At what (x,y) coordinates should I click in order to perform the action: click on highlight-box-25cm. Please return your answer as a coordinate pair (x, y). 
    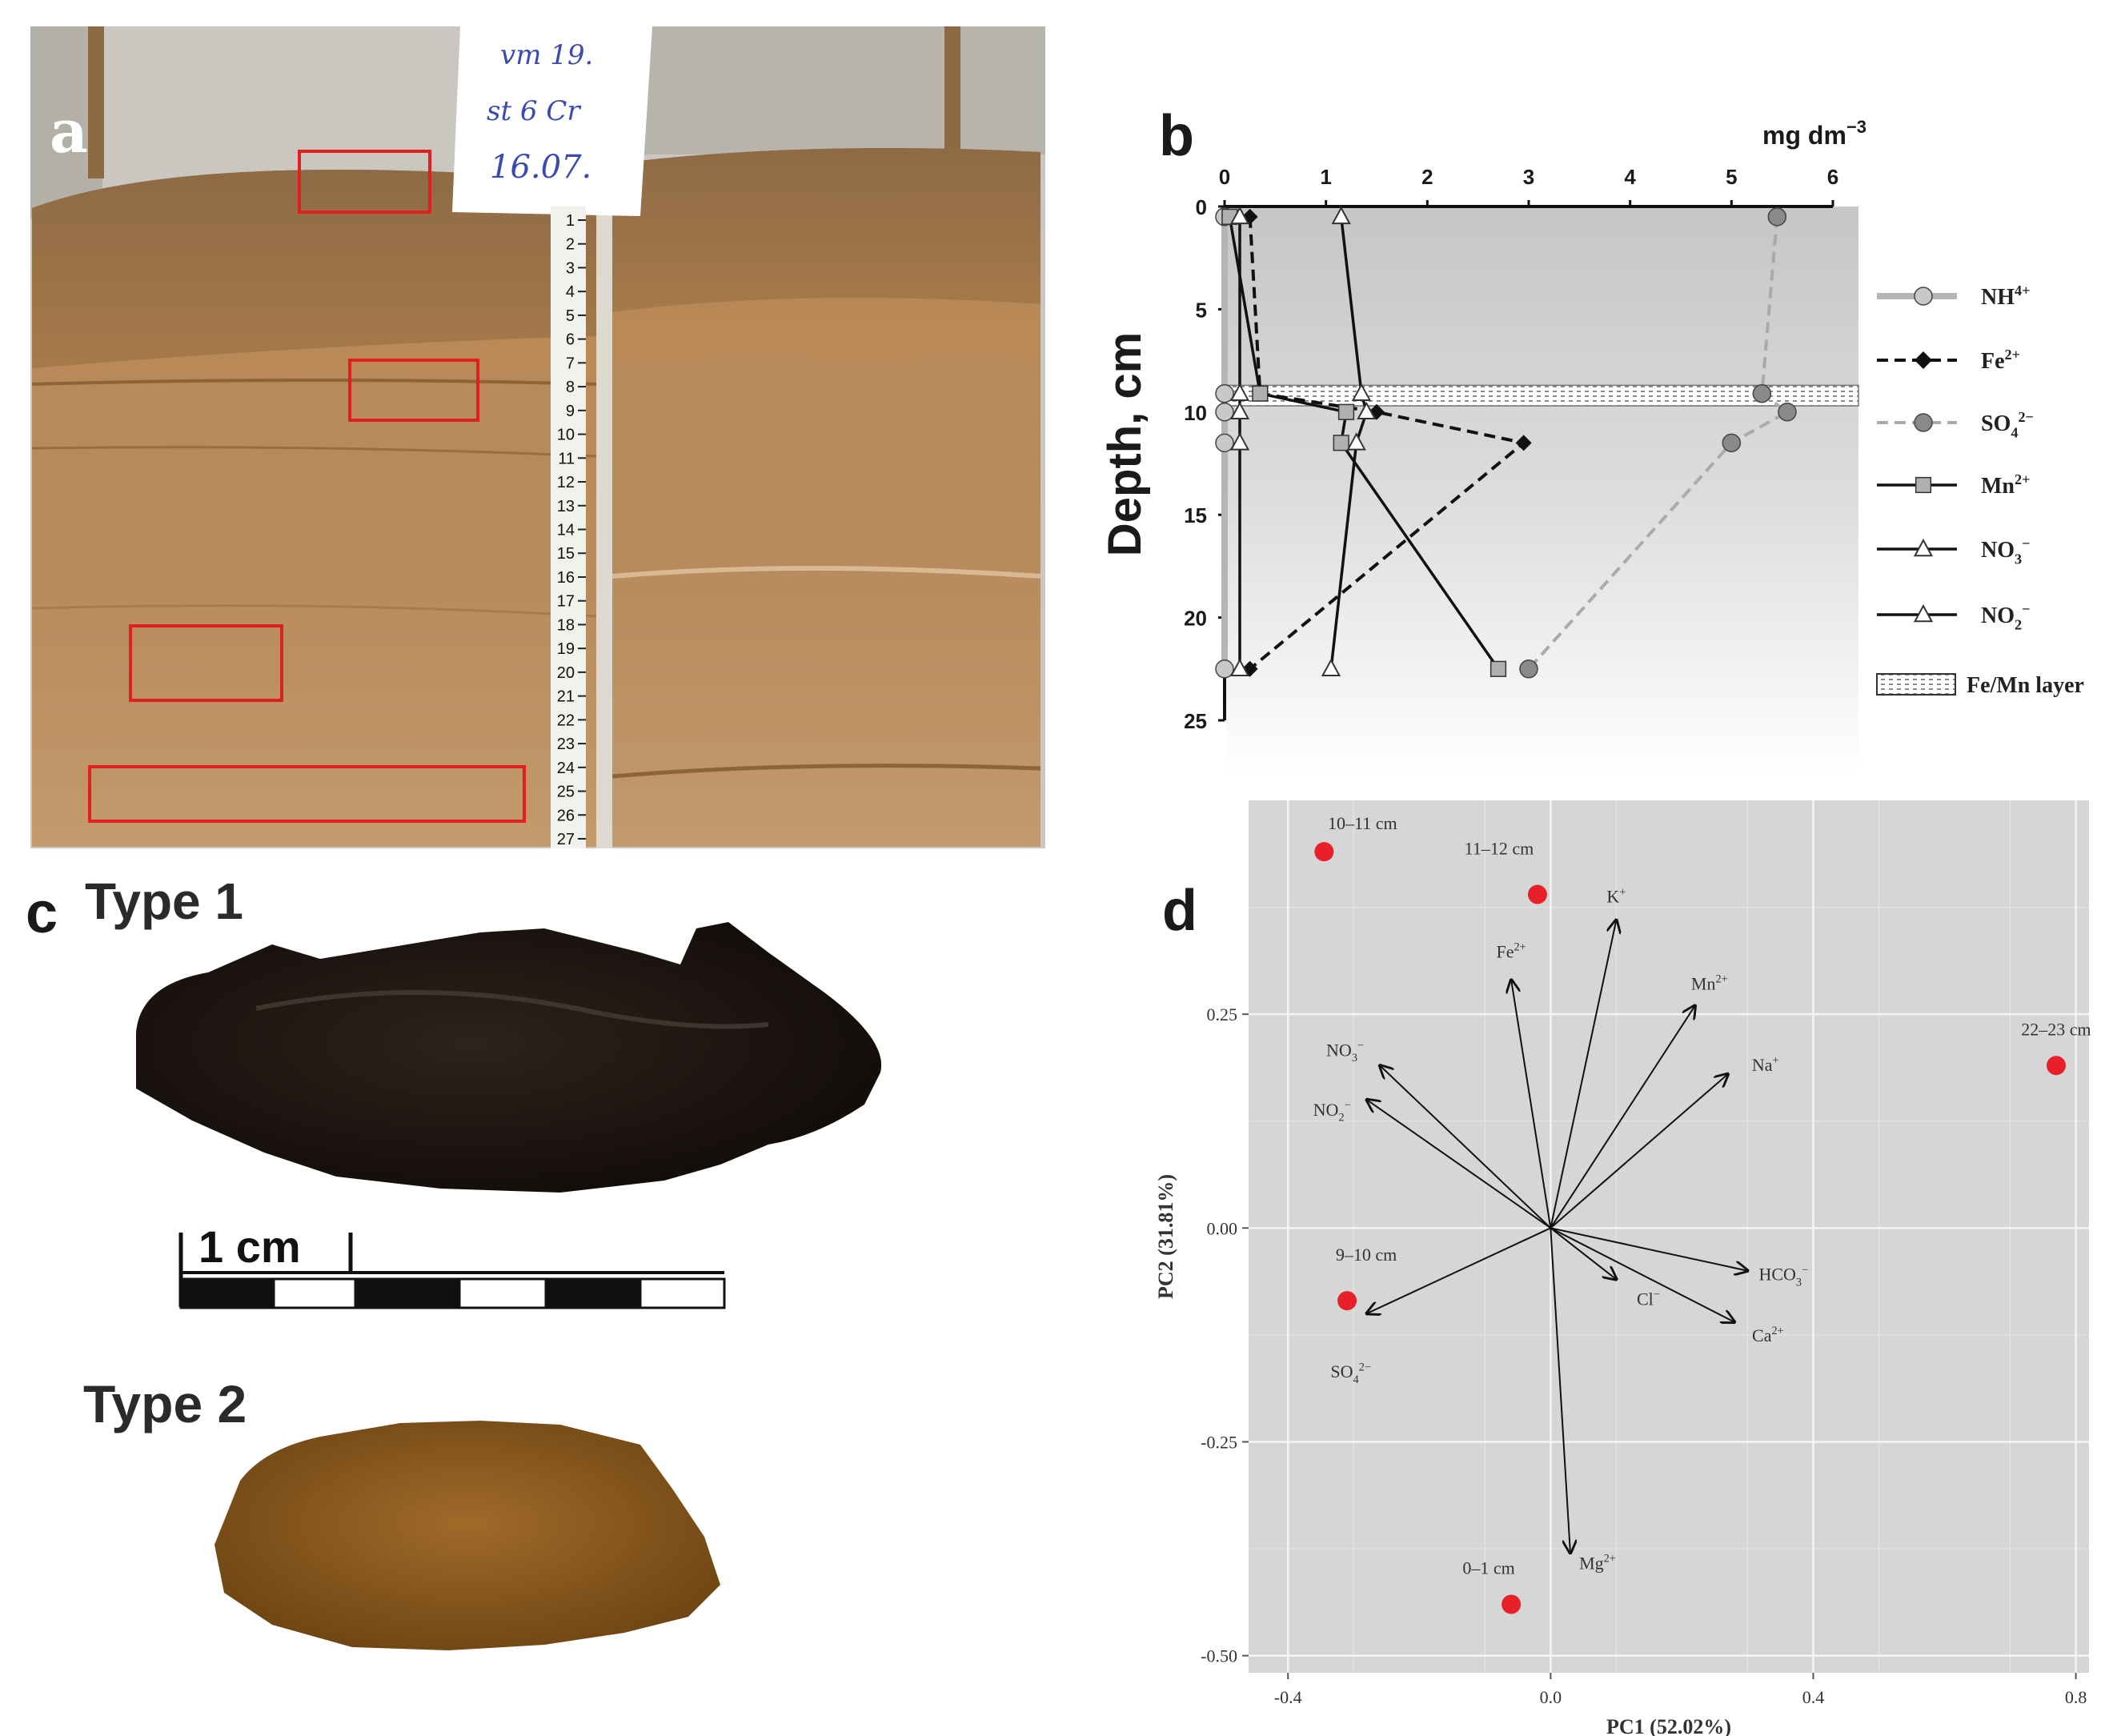
    Looking at the image, I should click on (307, 794).